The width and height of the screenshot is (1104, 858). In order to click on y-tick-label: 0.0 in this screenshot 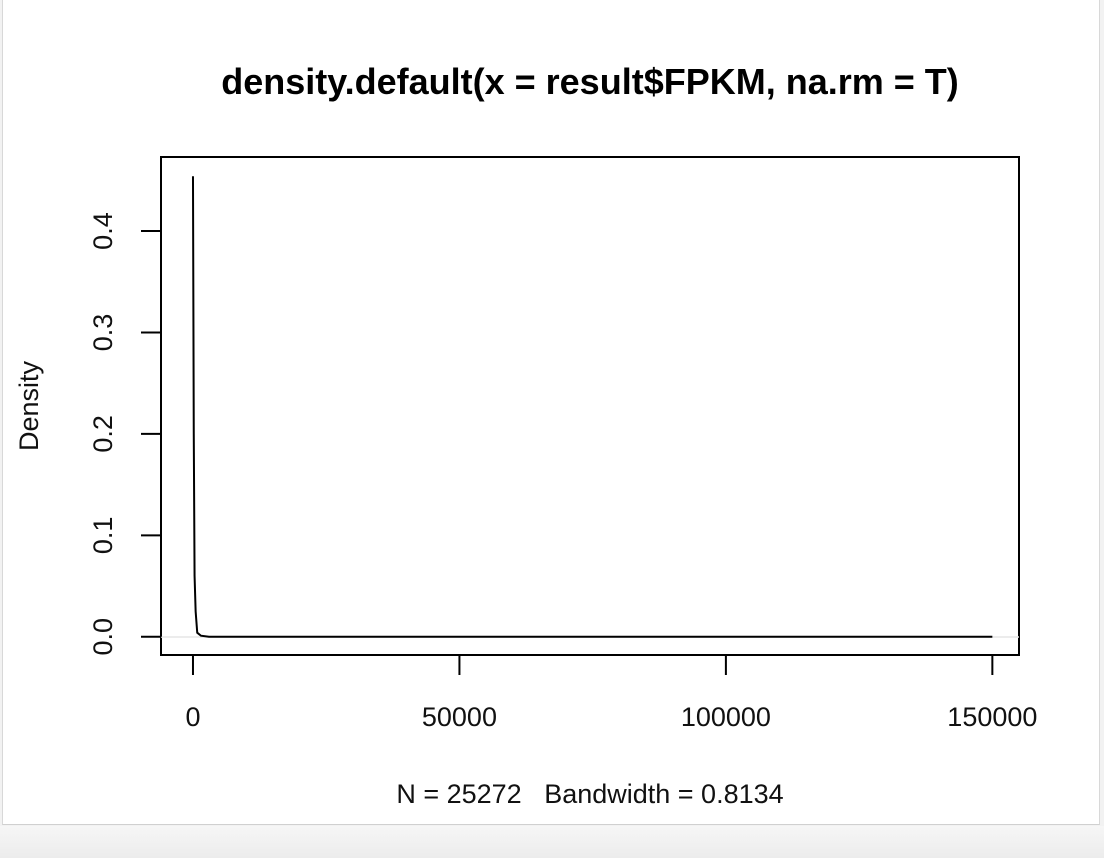, I will do `click(103, 637)`.